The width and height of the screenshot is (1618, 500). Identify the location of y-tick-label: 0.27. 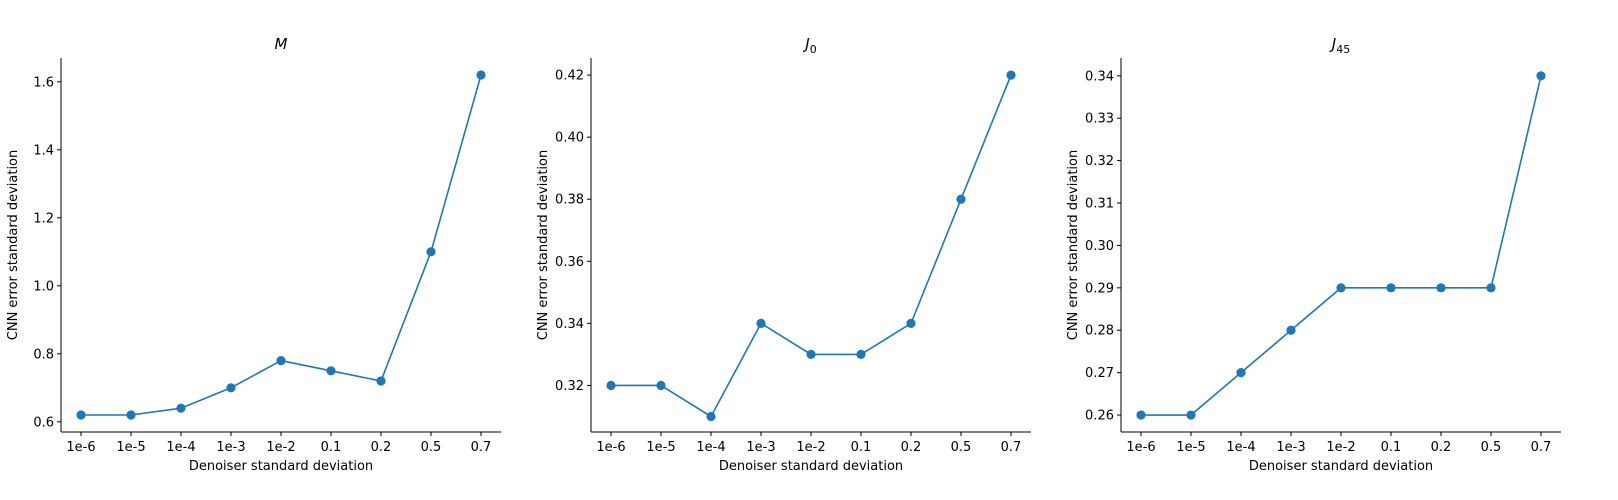
(1099, 373).